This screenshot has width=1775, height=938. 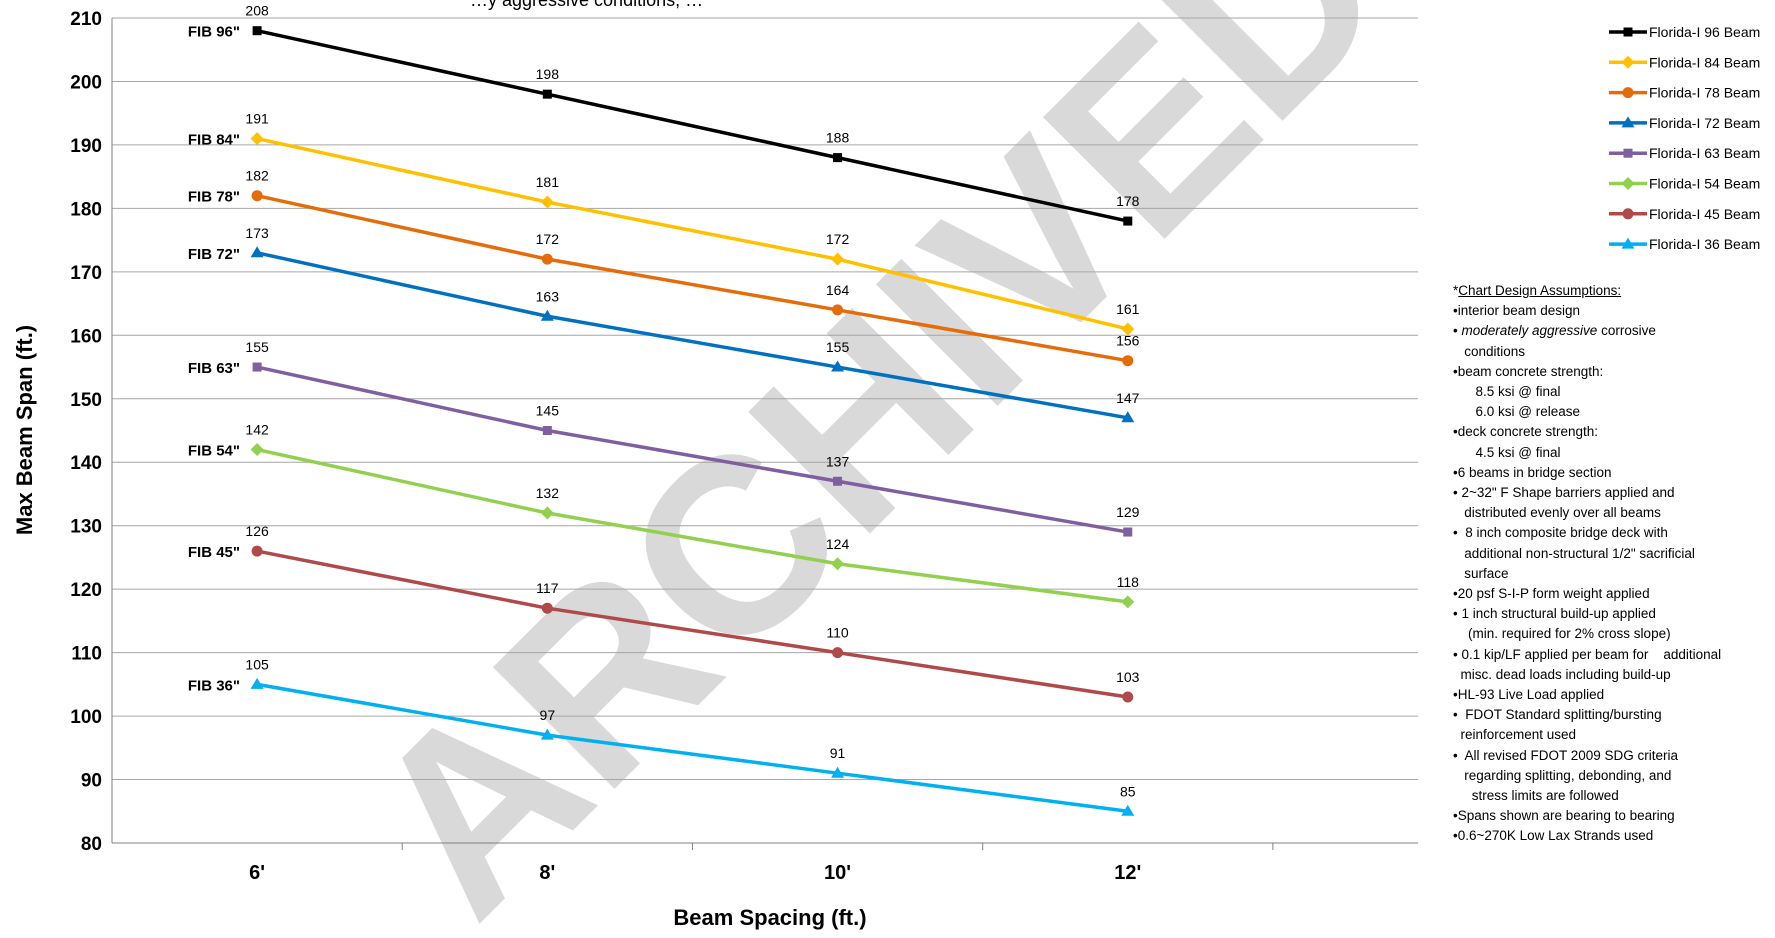 What do you see at coordinates (1507, 392) in the screenshot?
I see `assumption-line: 8.5 ksi @ final` at bounding box center [1507, 392].